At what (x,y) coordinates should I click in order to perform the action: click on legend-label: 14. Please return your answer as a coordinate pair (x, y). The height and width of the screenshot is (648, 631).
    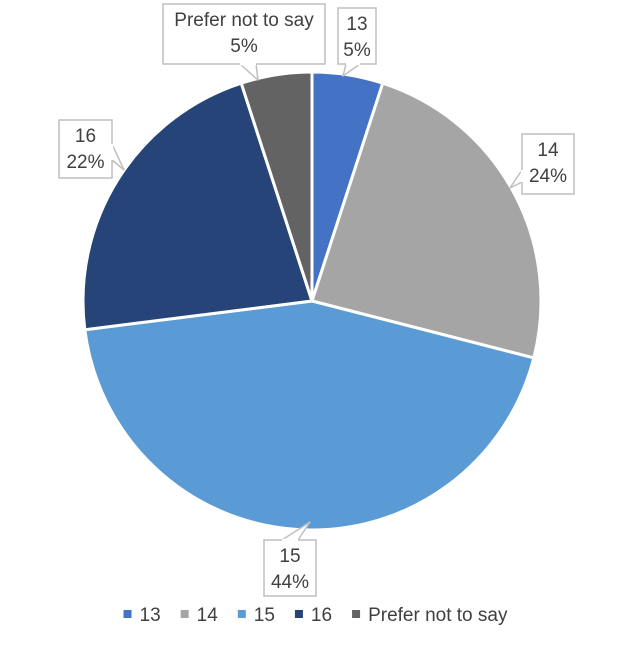
    Looking at the image, I should click on (208, 615).